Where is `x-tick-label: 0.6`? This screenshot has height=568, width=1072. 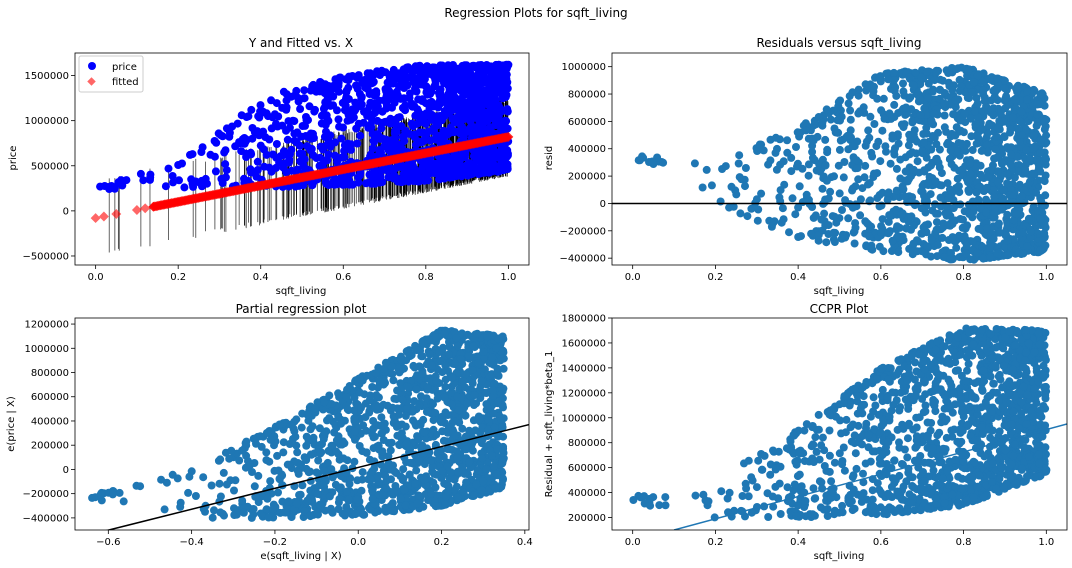 x-tick-label: 0.6 is located at coordinates (343, 277).